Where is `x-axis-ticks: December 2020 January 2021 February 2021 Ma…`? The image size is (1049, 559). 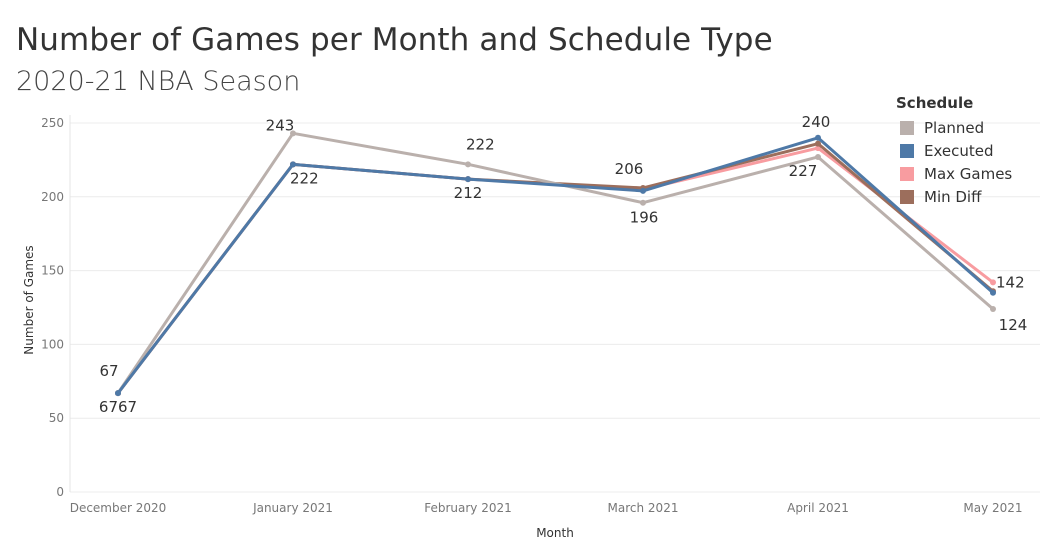 x-axis-ticks: December 2020 January 2021 February 2021 Ma… is located at coordinates (546, 508).